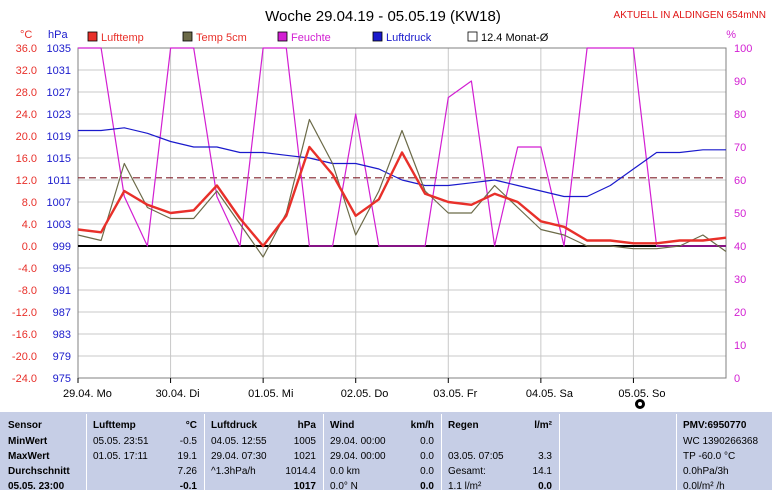 The image size is (772, 494). I want to click on legend-swatch-monthly-average, so click(472, 36).